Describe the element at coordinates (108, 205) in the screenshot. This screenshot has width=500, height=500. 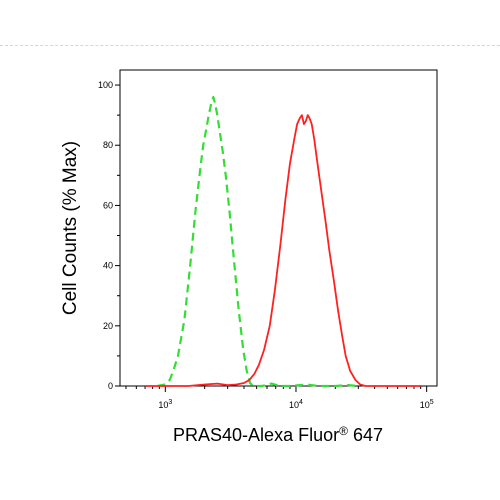
I see `y-tick-label: 60` at that location.